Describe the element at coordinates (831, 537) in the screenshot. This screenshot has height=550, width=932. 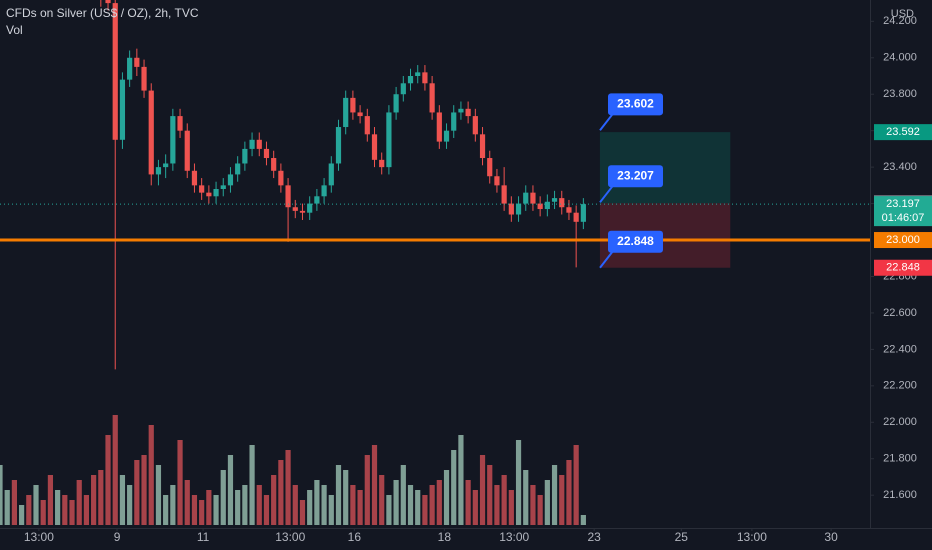
I see `x-tick-label: 30` at that location.